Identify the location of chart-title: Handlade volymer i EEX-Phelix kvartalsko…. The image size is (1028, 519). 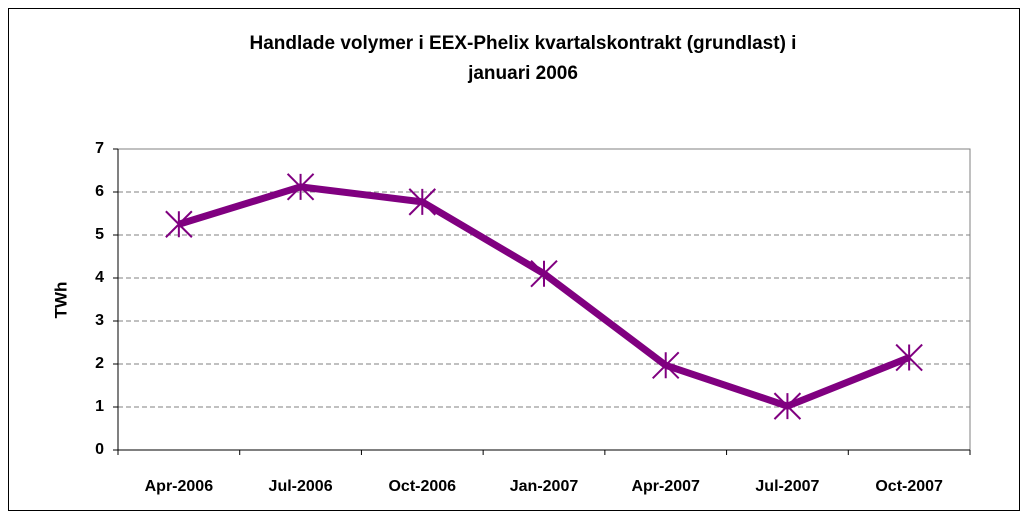
(523, 43).